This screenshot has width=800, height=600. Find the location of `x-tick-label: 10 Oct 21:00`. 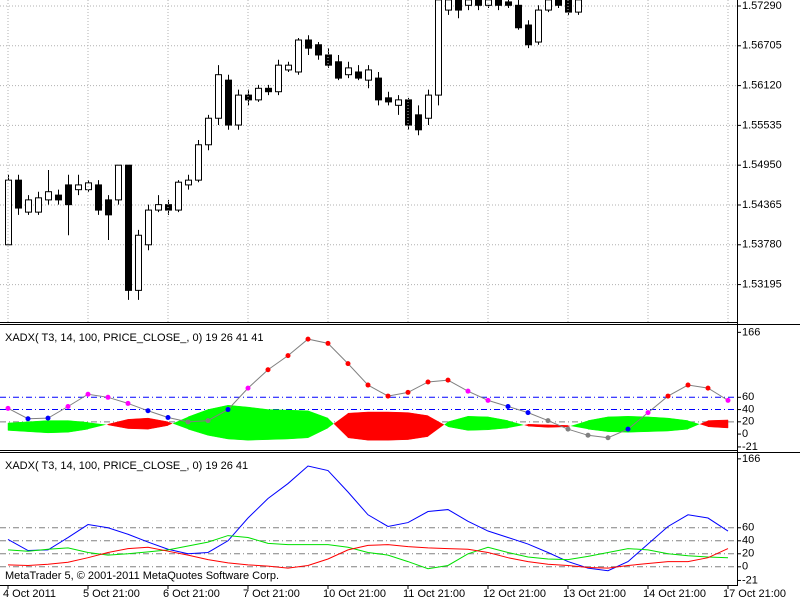

x-tick-label: 10 Oct 21:00 is located at coordinates (354, 594).